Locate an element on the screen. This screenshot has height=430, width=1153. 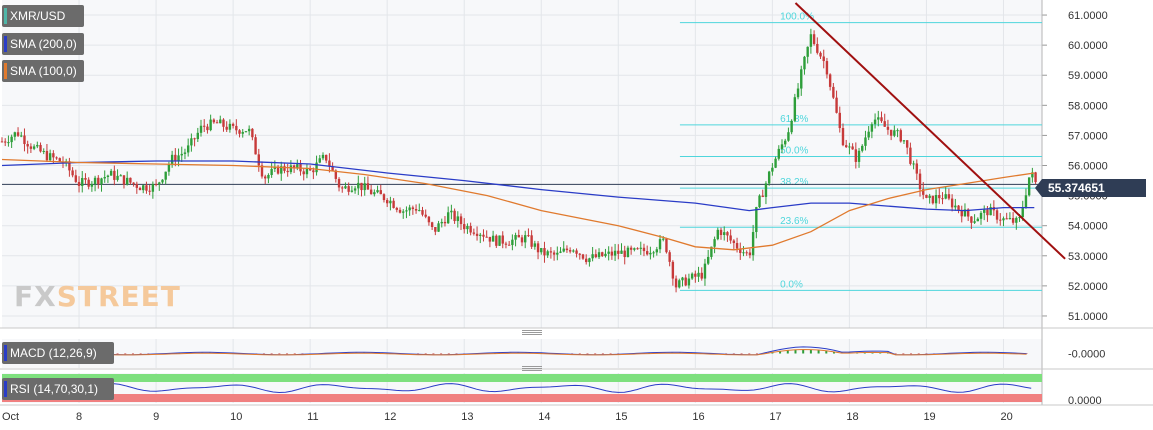
x-tick-label: 11 is located at coordinates (312, 417).